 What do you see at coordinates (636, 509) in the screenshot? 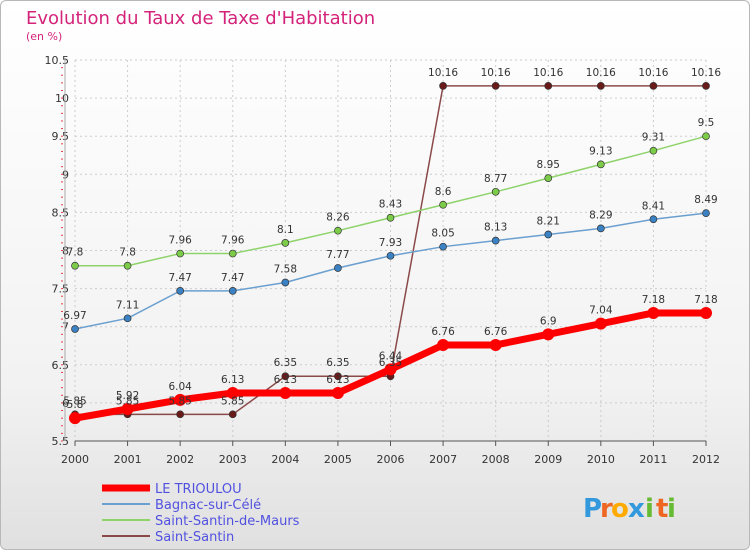
I see `logo-letter: x` at bounding box center [636, 509].